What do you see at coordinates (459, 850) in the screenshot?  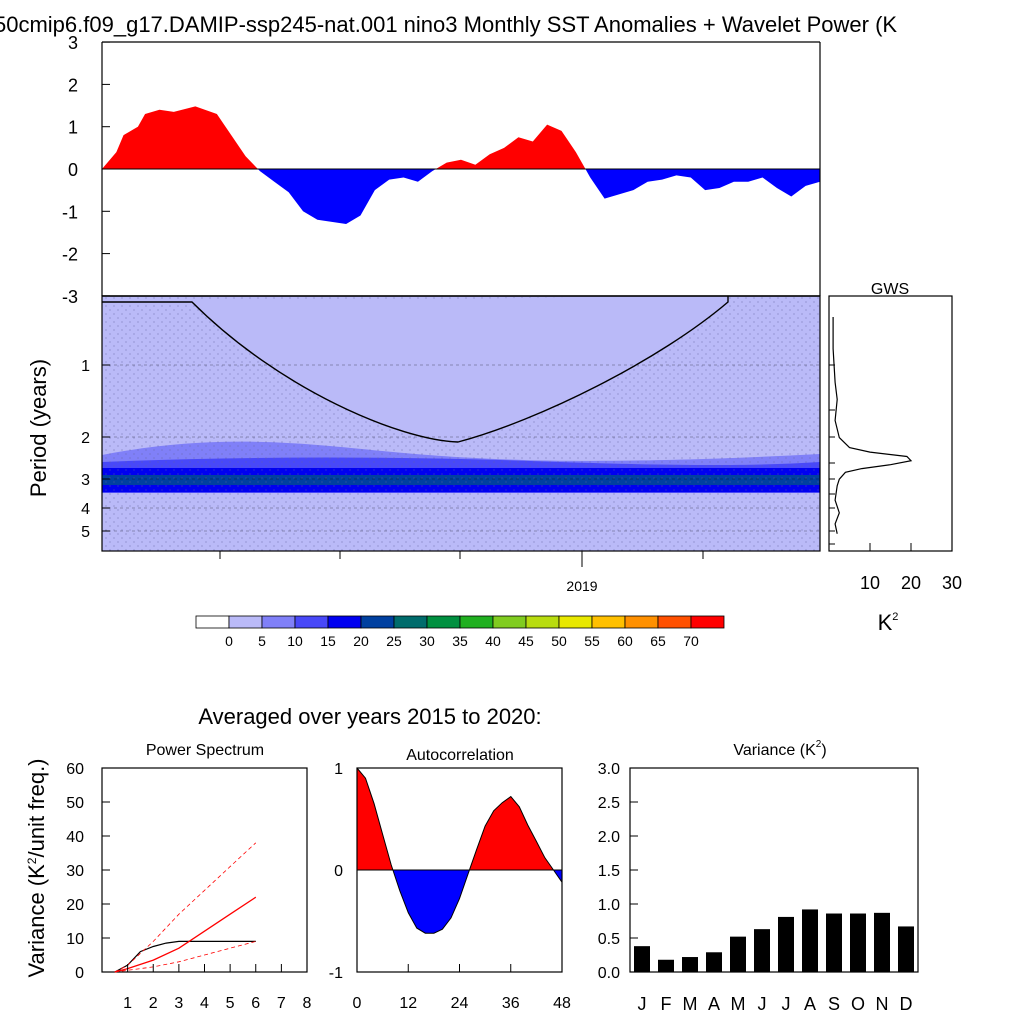 I see `autocorrelation-curve` at bounding box center [459, 850].